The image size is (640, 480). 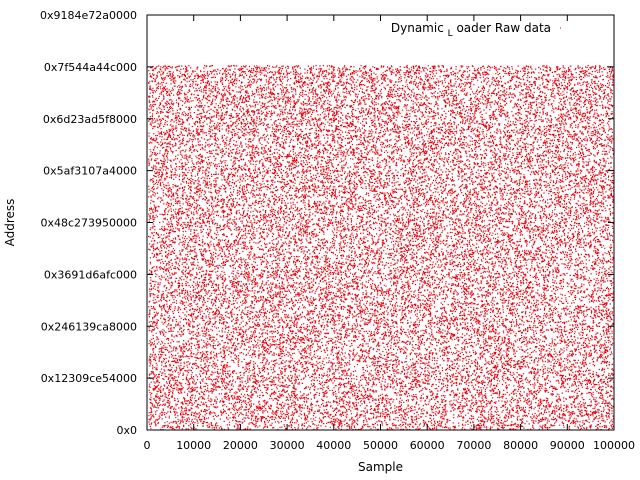 What do you see at coordinates (90, 171) in the screenshot?
I see `y-tick-label: 0x5af3107a4000` at bounding box center [90, 171].